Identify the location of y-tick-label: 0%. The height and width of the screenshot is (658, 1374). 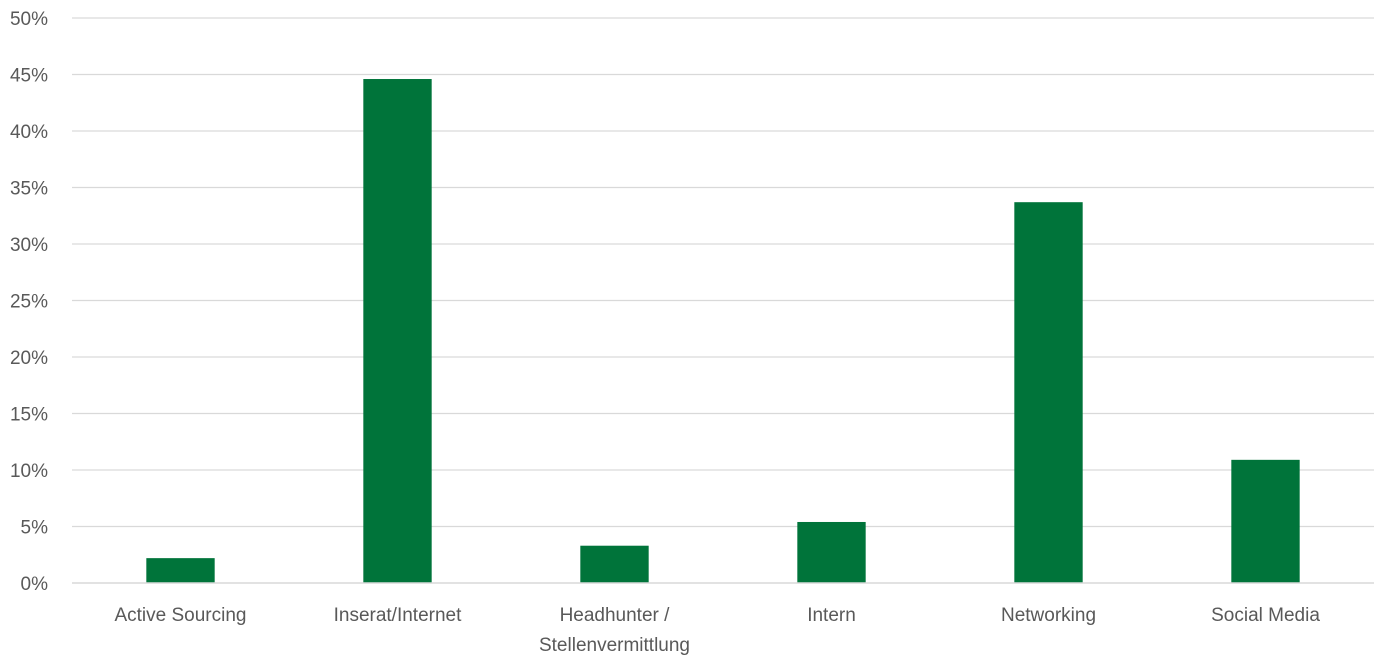
(35, 584).